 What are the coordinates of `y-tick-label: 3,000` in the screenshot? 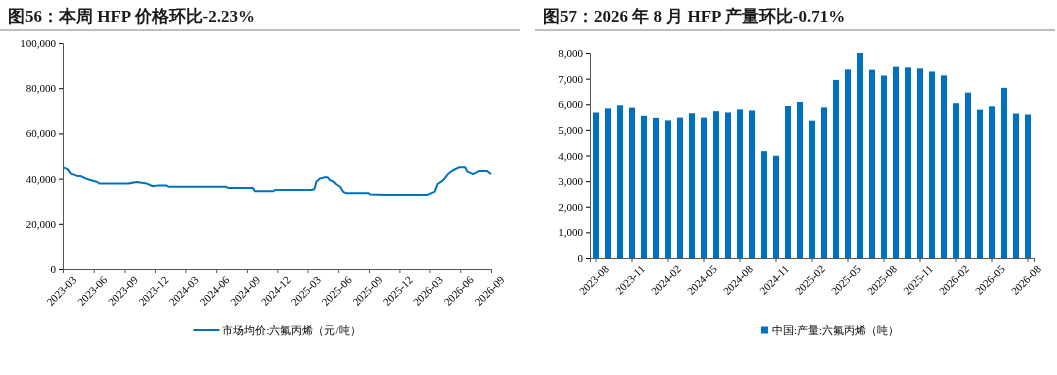 It's located at (571, 181).